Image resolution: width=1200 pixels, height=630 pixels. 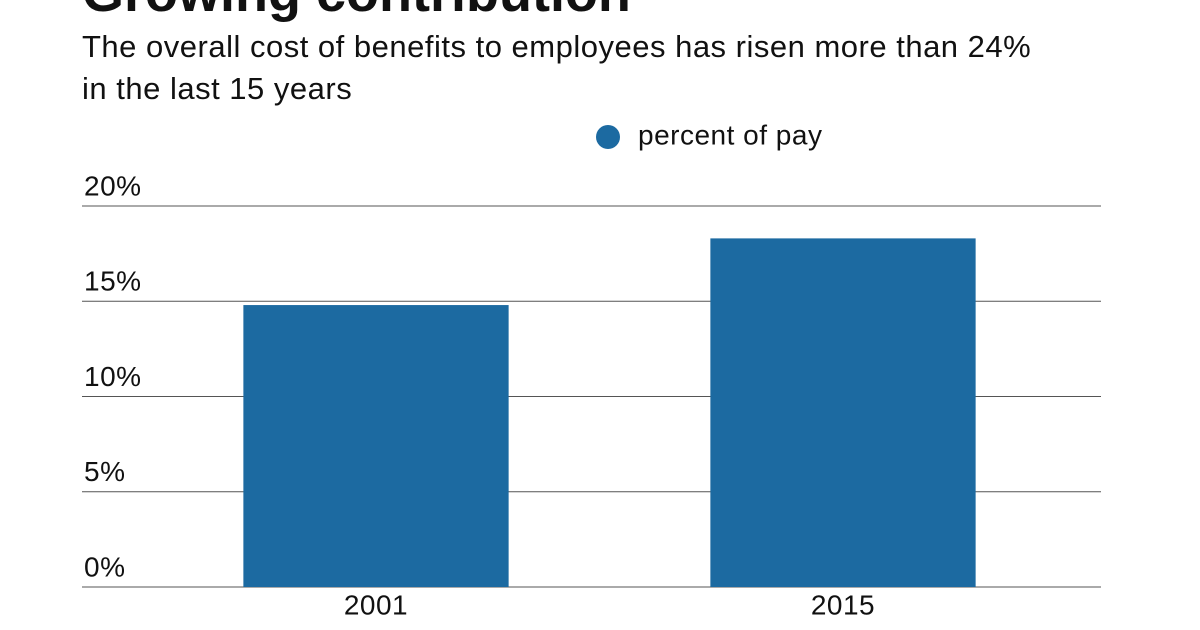 I want to click on y-tick-label: 15%, so click(x=113, y=281).